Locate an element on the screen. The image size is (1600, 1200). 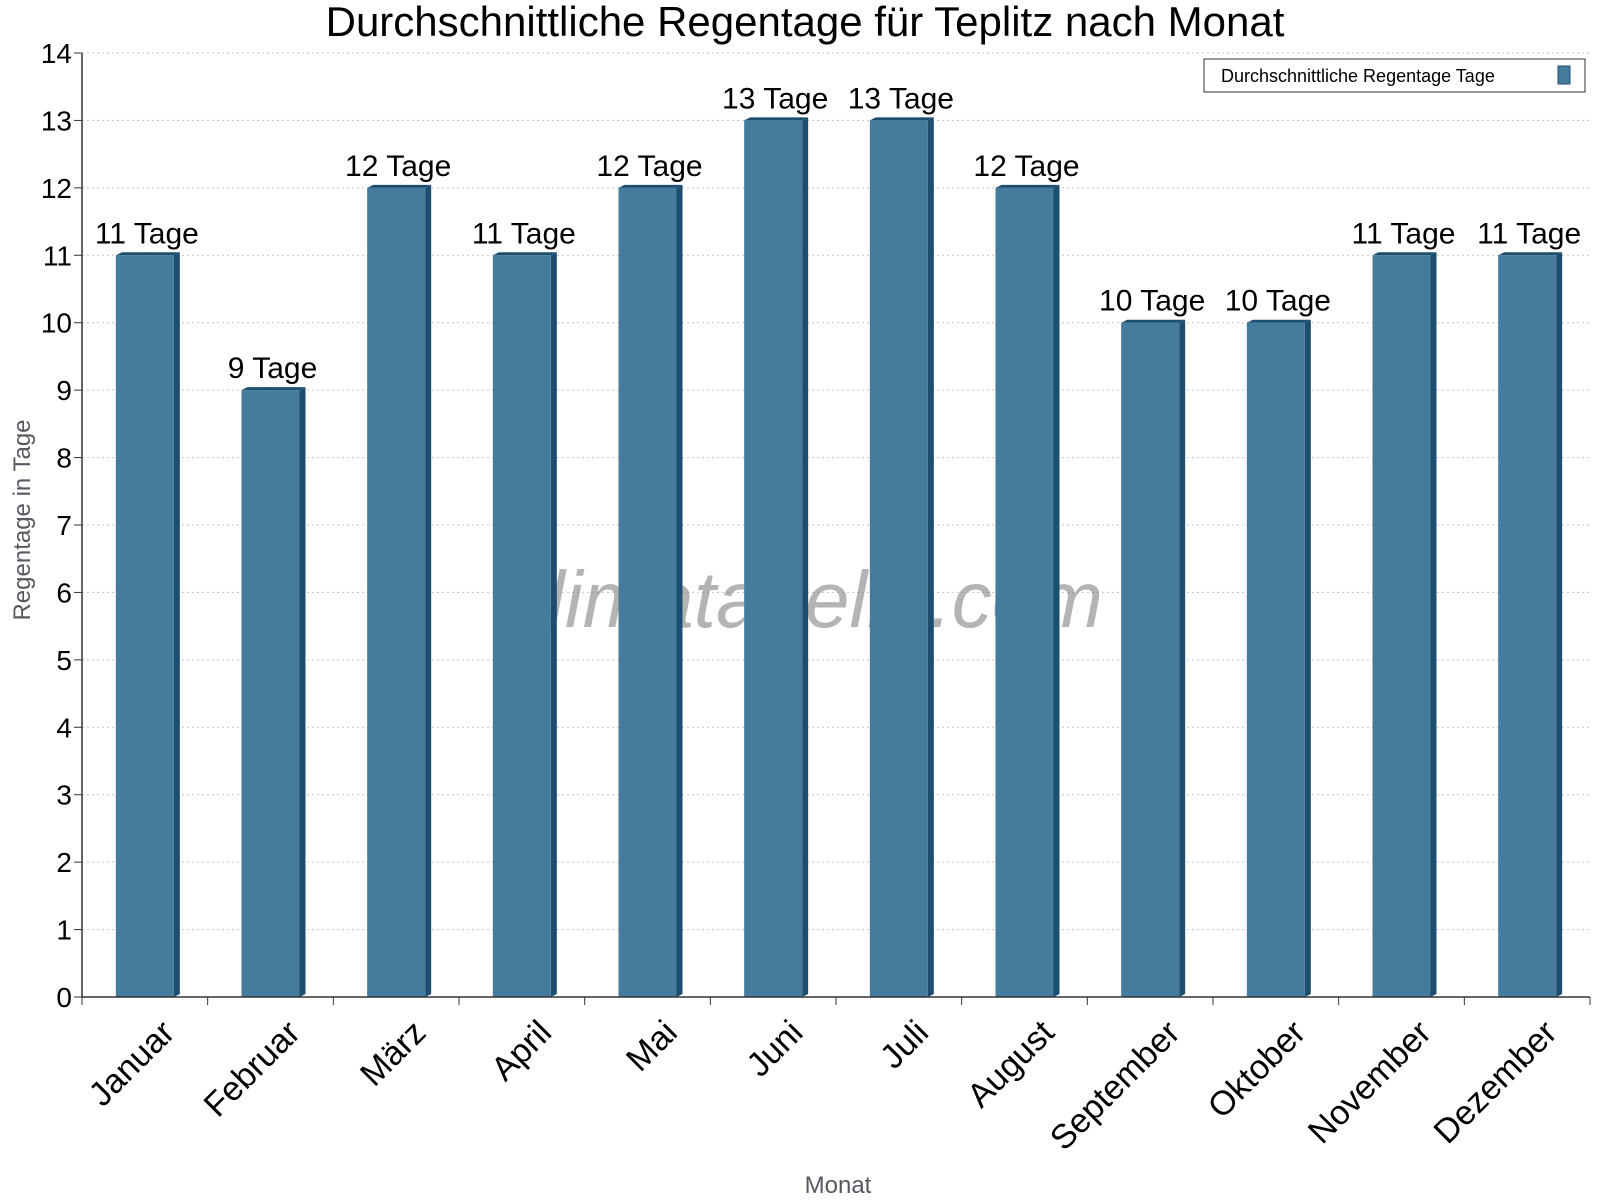
x-tick-label: Februar is located at coordinates (252, 1068).